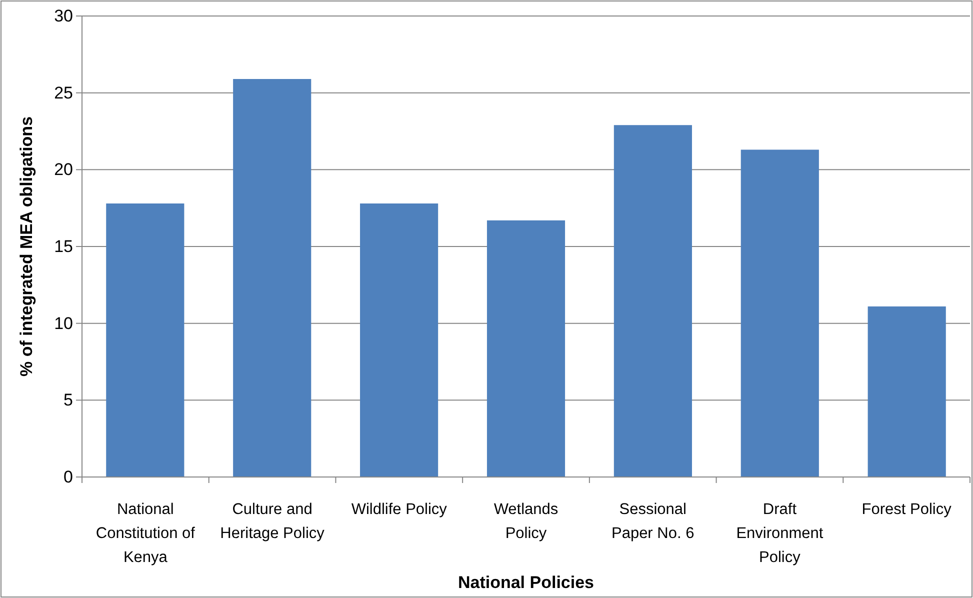  Describe the element at coordinates (26, 246) in the screenshot. I see `y-axis-title: % of integrated MEA obligations` at that location.